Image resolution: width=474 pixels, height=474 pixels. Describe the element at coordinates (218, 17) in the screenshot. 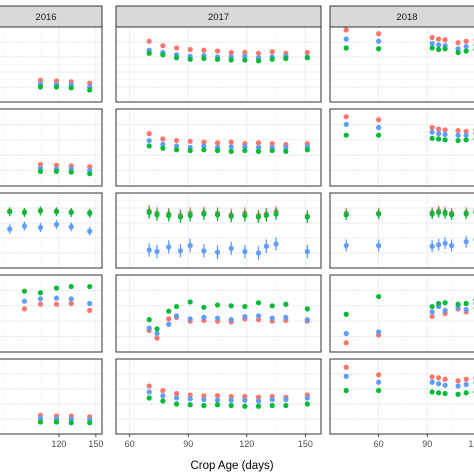

I see `facet-strip-label: 2017` at that location.